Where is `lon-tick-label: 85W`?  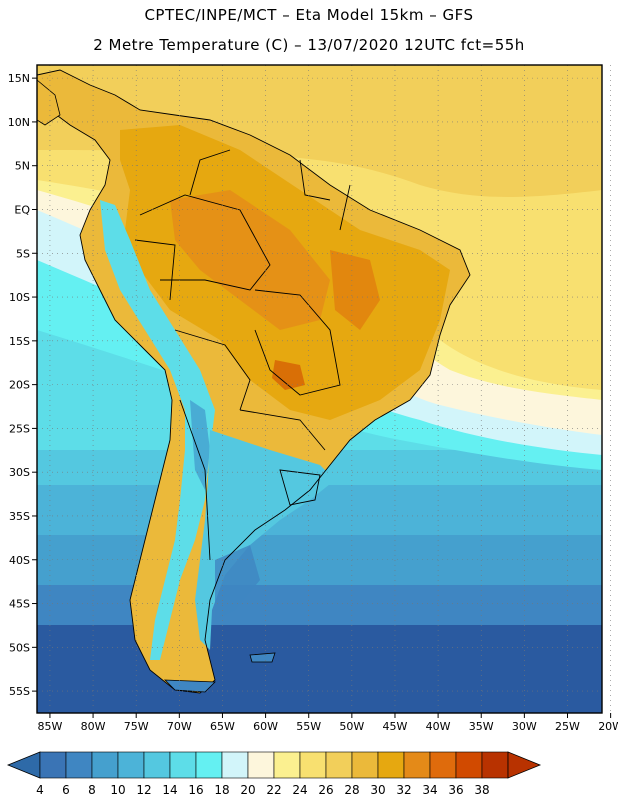 lon-tick-label: 85W is located at coordinates (50, 726).